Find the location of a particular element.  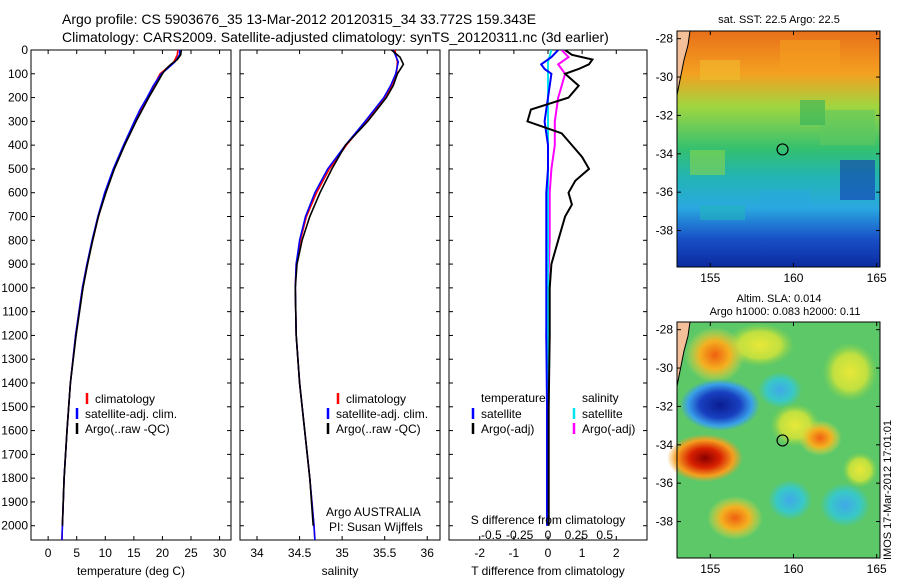

x-tick-label: 25 is located at coordinates (191, 553).